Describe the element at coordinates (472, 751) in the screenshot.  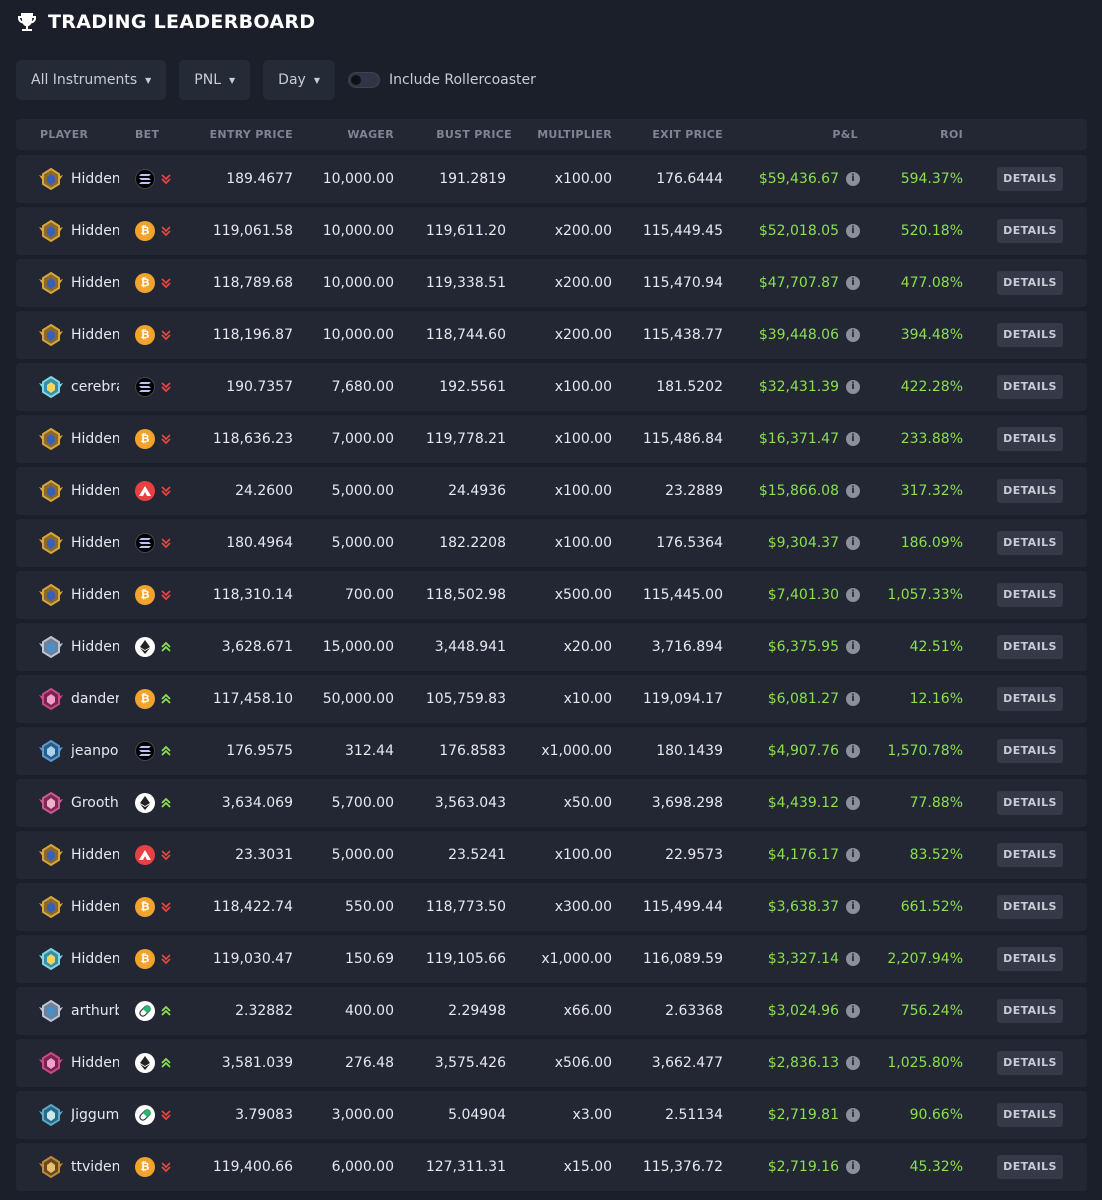
I see `bust-price: 176.8583` at that location.